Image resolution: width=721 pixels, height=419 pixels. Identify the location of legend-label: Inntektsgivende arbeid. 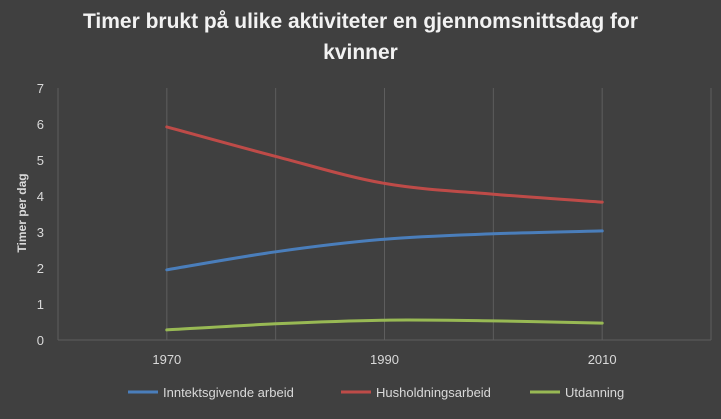
(228, 392).